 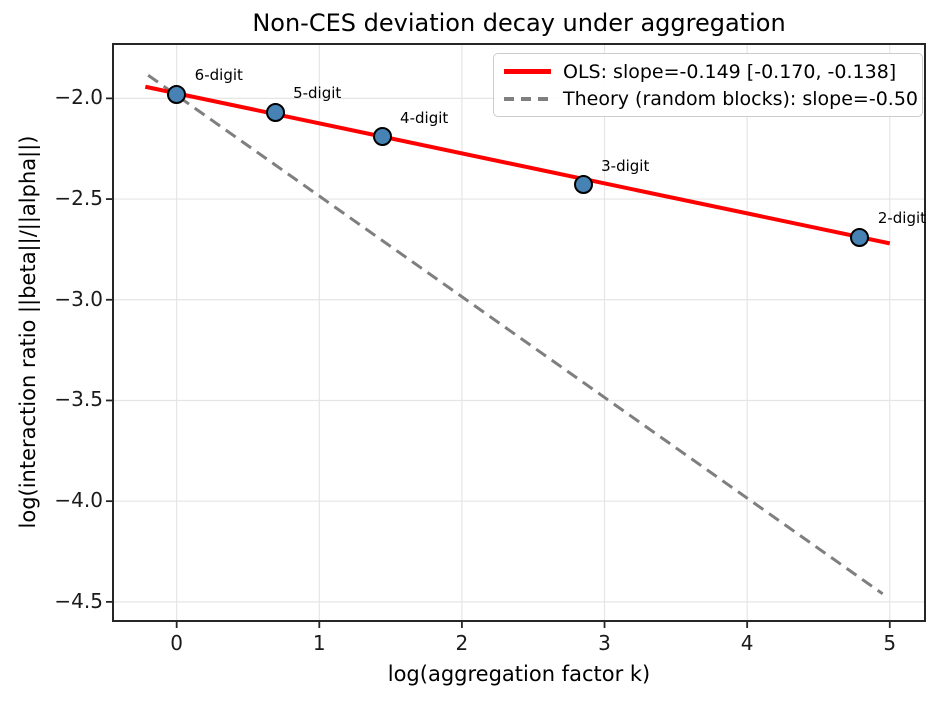 What do you see at coordinates (382, 137) in the screenshot?
I see `data-point-4-digit` at bounding box center [382, 137].